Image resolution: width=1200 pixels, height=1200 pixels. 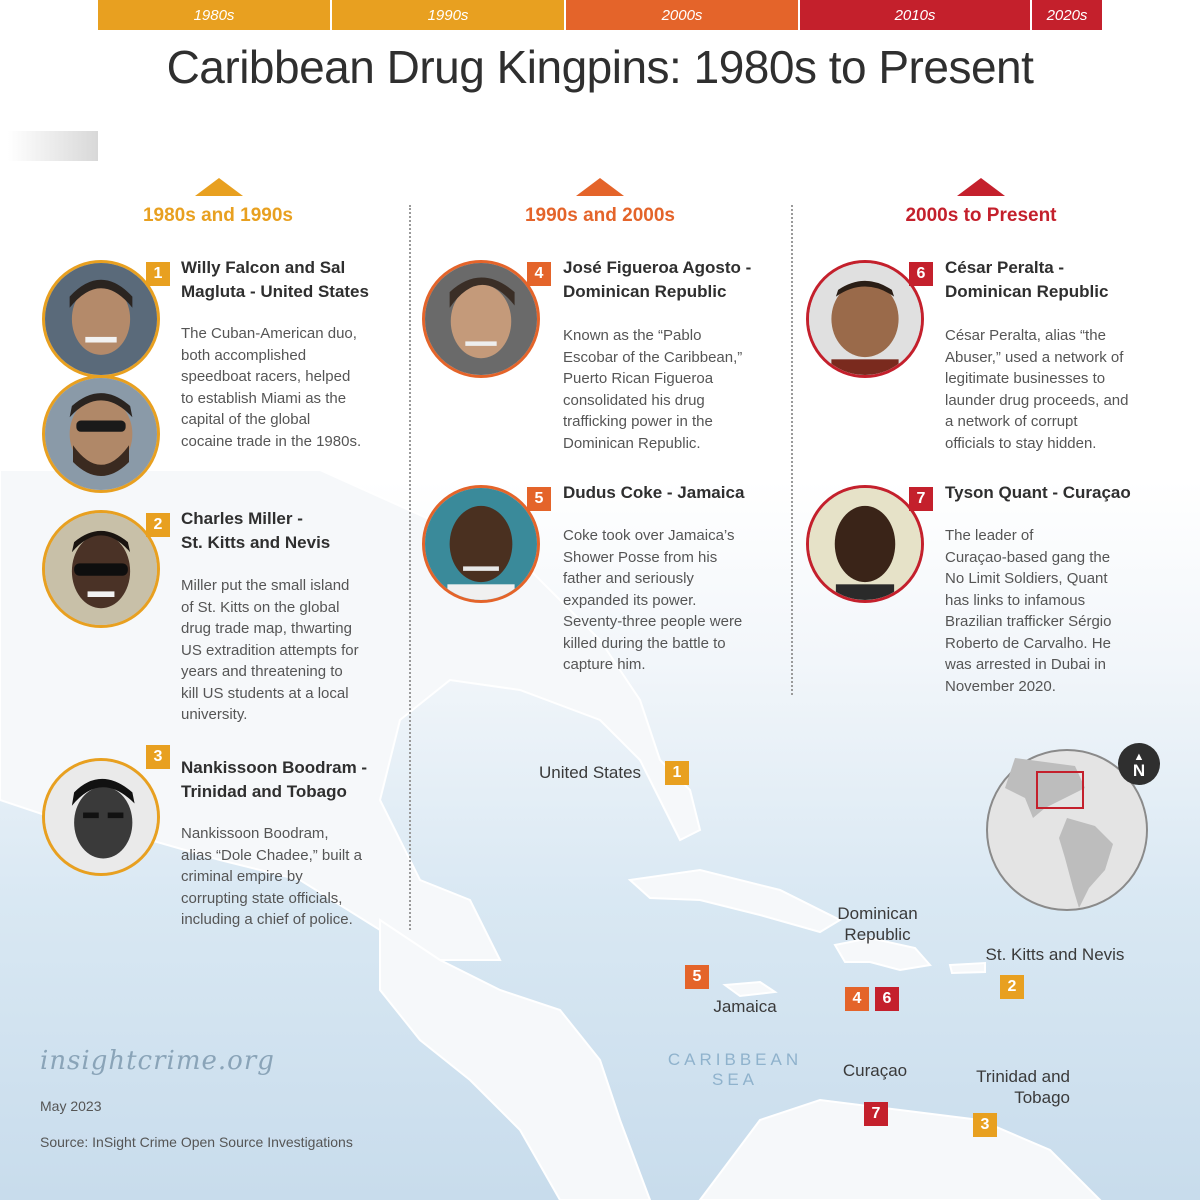 I want to click on description-line: Curaçao-based gang the, so click(x=1028, y=557).